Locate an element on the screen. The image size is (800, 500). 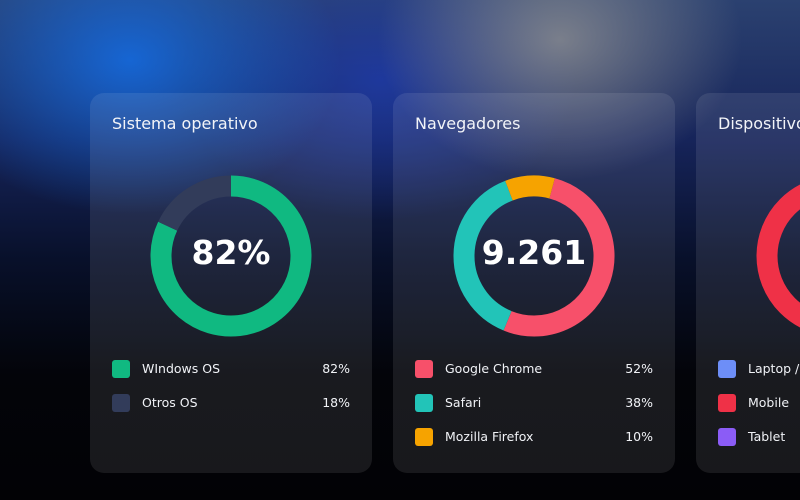
legend-value: 38% is located at coordinates (639, 402).